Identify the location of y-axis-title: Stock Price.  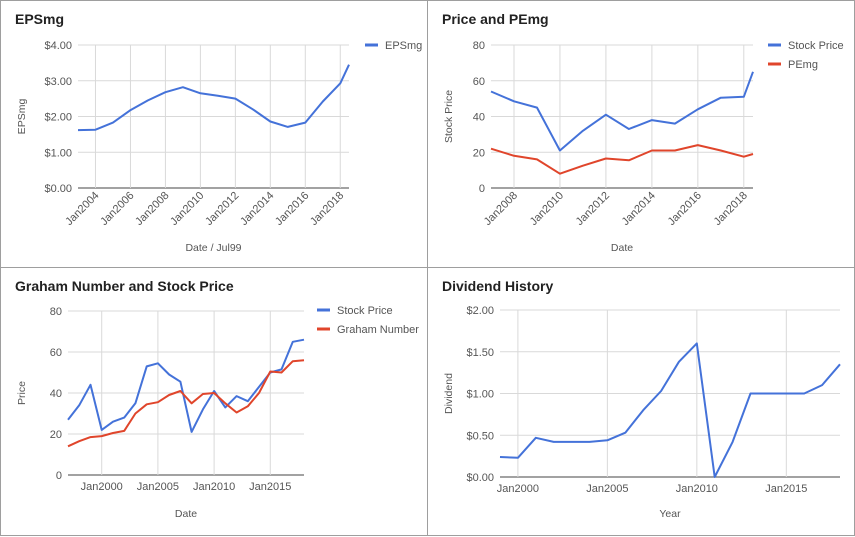
(449, 116).